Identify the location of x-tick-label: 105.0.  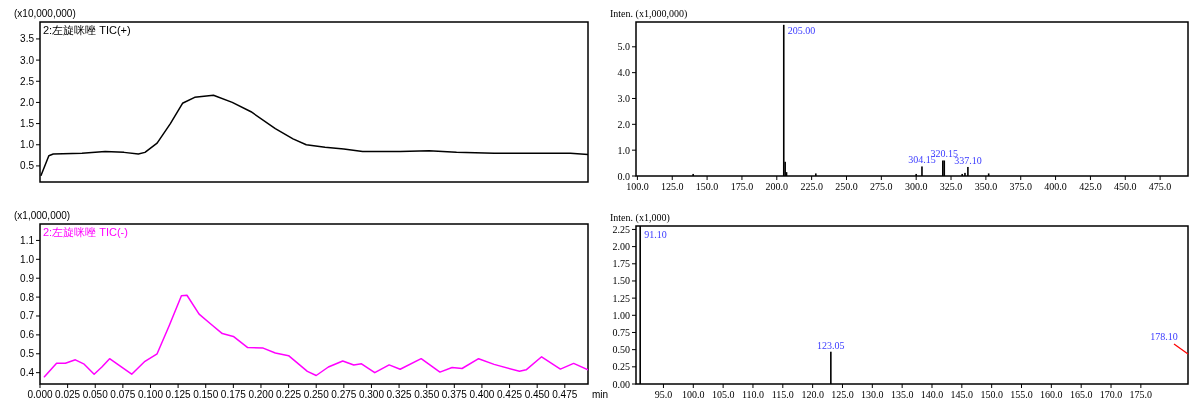
(723, 394).